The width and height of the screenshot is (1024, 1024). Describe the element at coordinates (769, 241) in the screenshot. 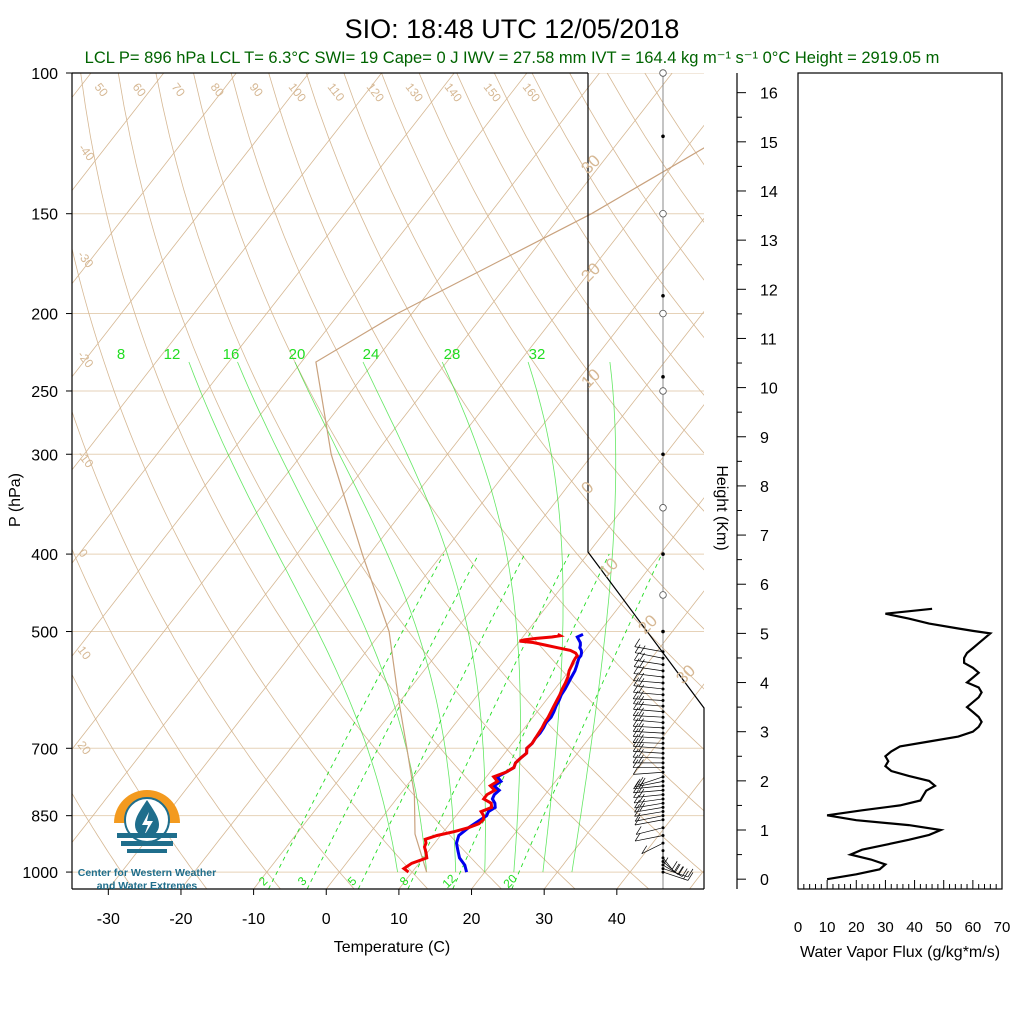

I see `height-tick-label: 13` at that location.